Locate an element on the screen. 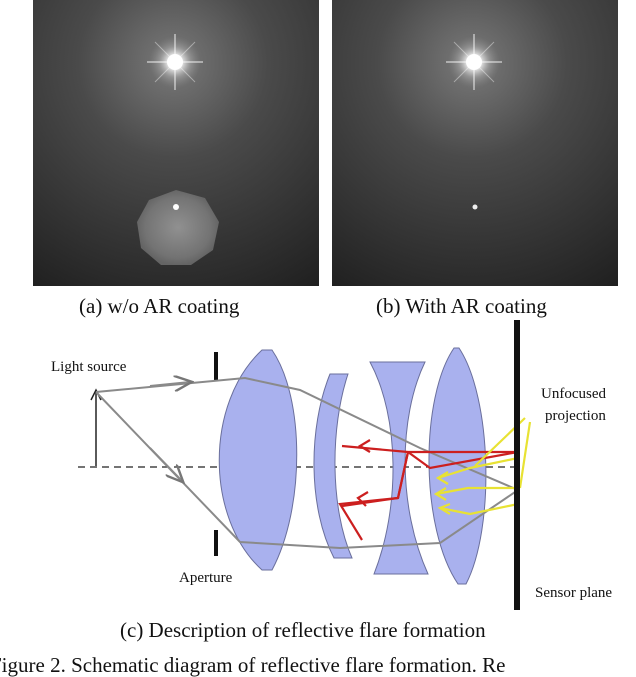 Image resolution: width=636 pixels, height=677 pixels. label-sensor-plane: Sensor plane is located at coordinates (573, 593).